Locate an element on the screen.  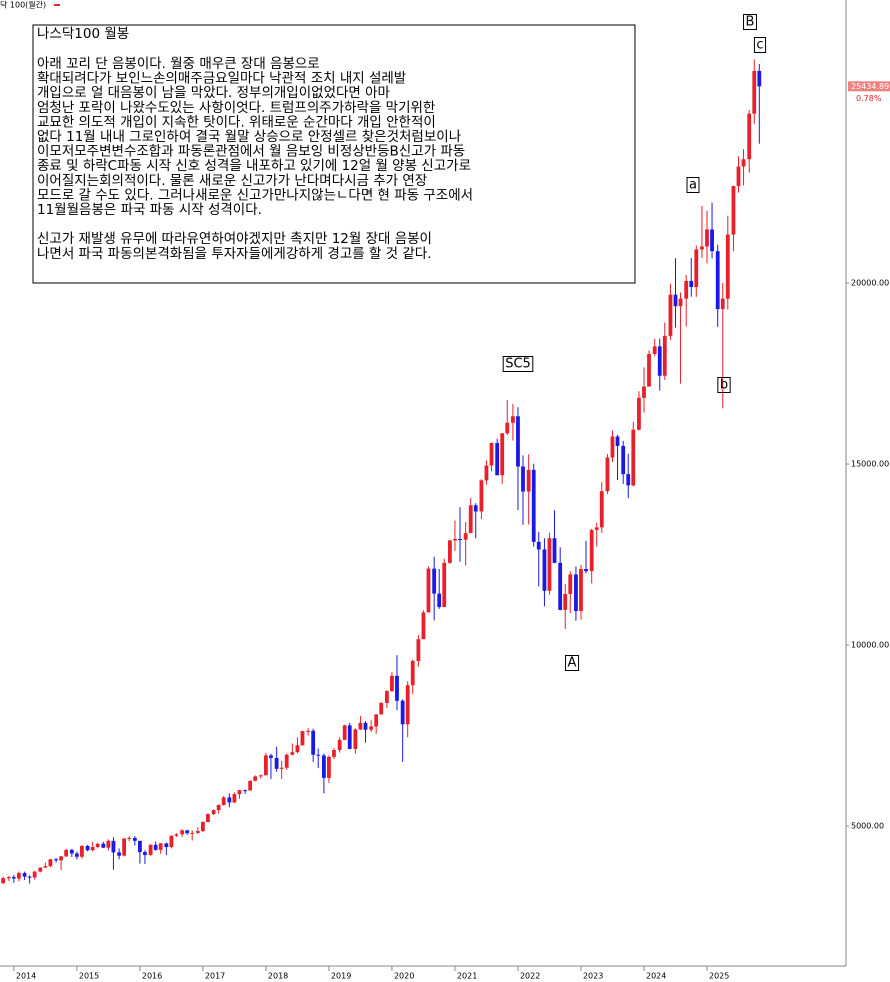
x-tick-label: 2017 is located at coordinates (215, 976).